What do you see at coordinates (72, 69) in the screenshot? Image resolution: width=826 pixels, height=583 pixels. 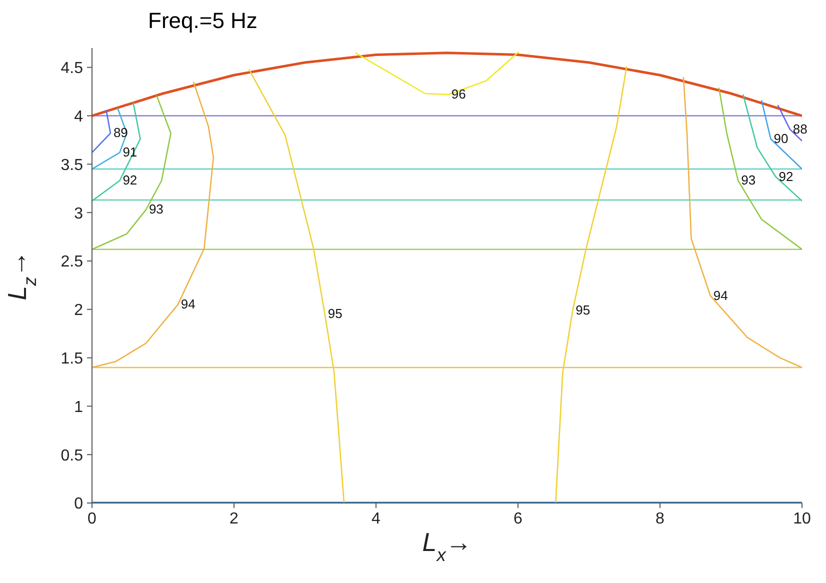 I see `y-tick-label: 4.5` at bounding box center [72, 69].